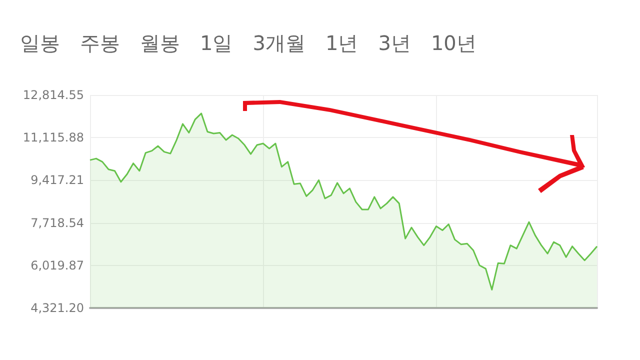 Image resolution: width=640 pixels, height=360 pixels. I want to click on y-tick-label: 9,417.21, so click(57, 180).